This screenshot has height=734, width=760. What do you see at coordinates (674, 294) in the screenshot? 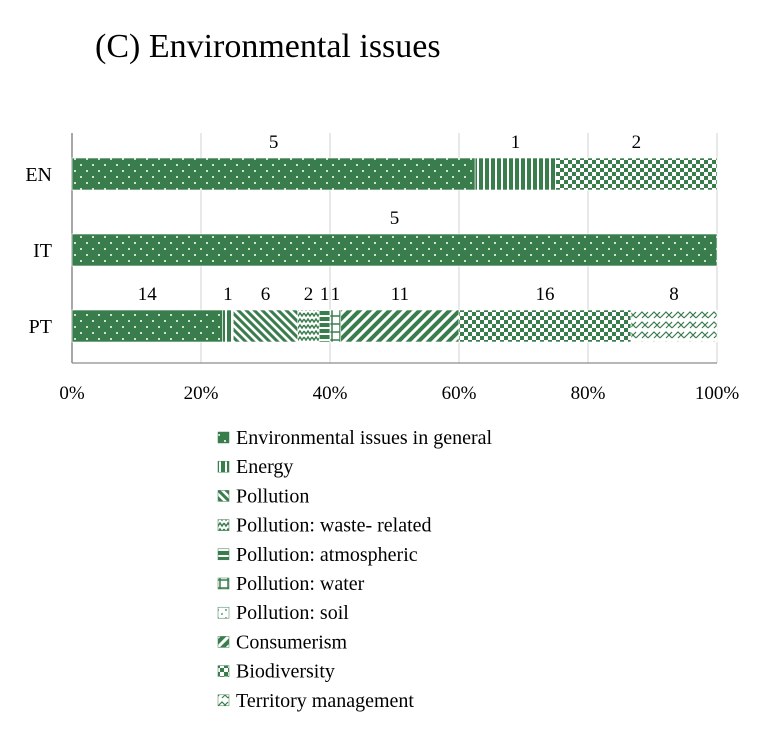
I see `data-label: 8` at bounding box center [674, 294].